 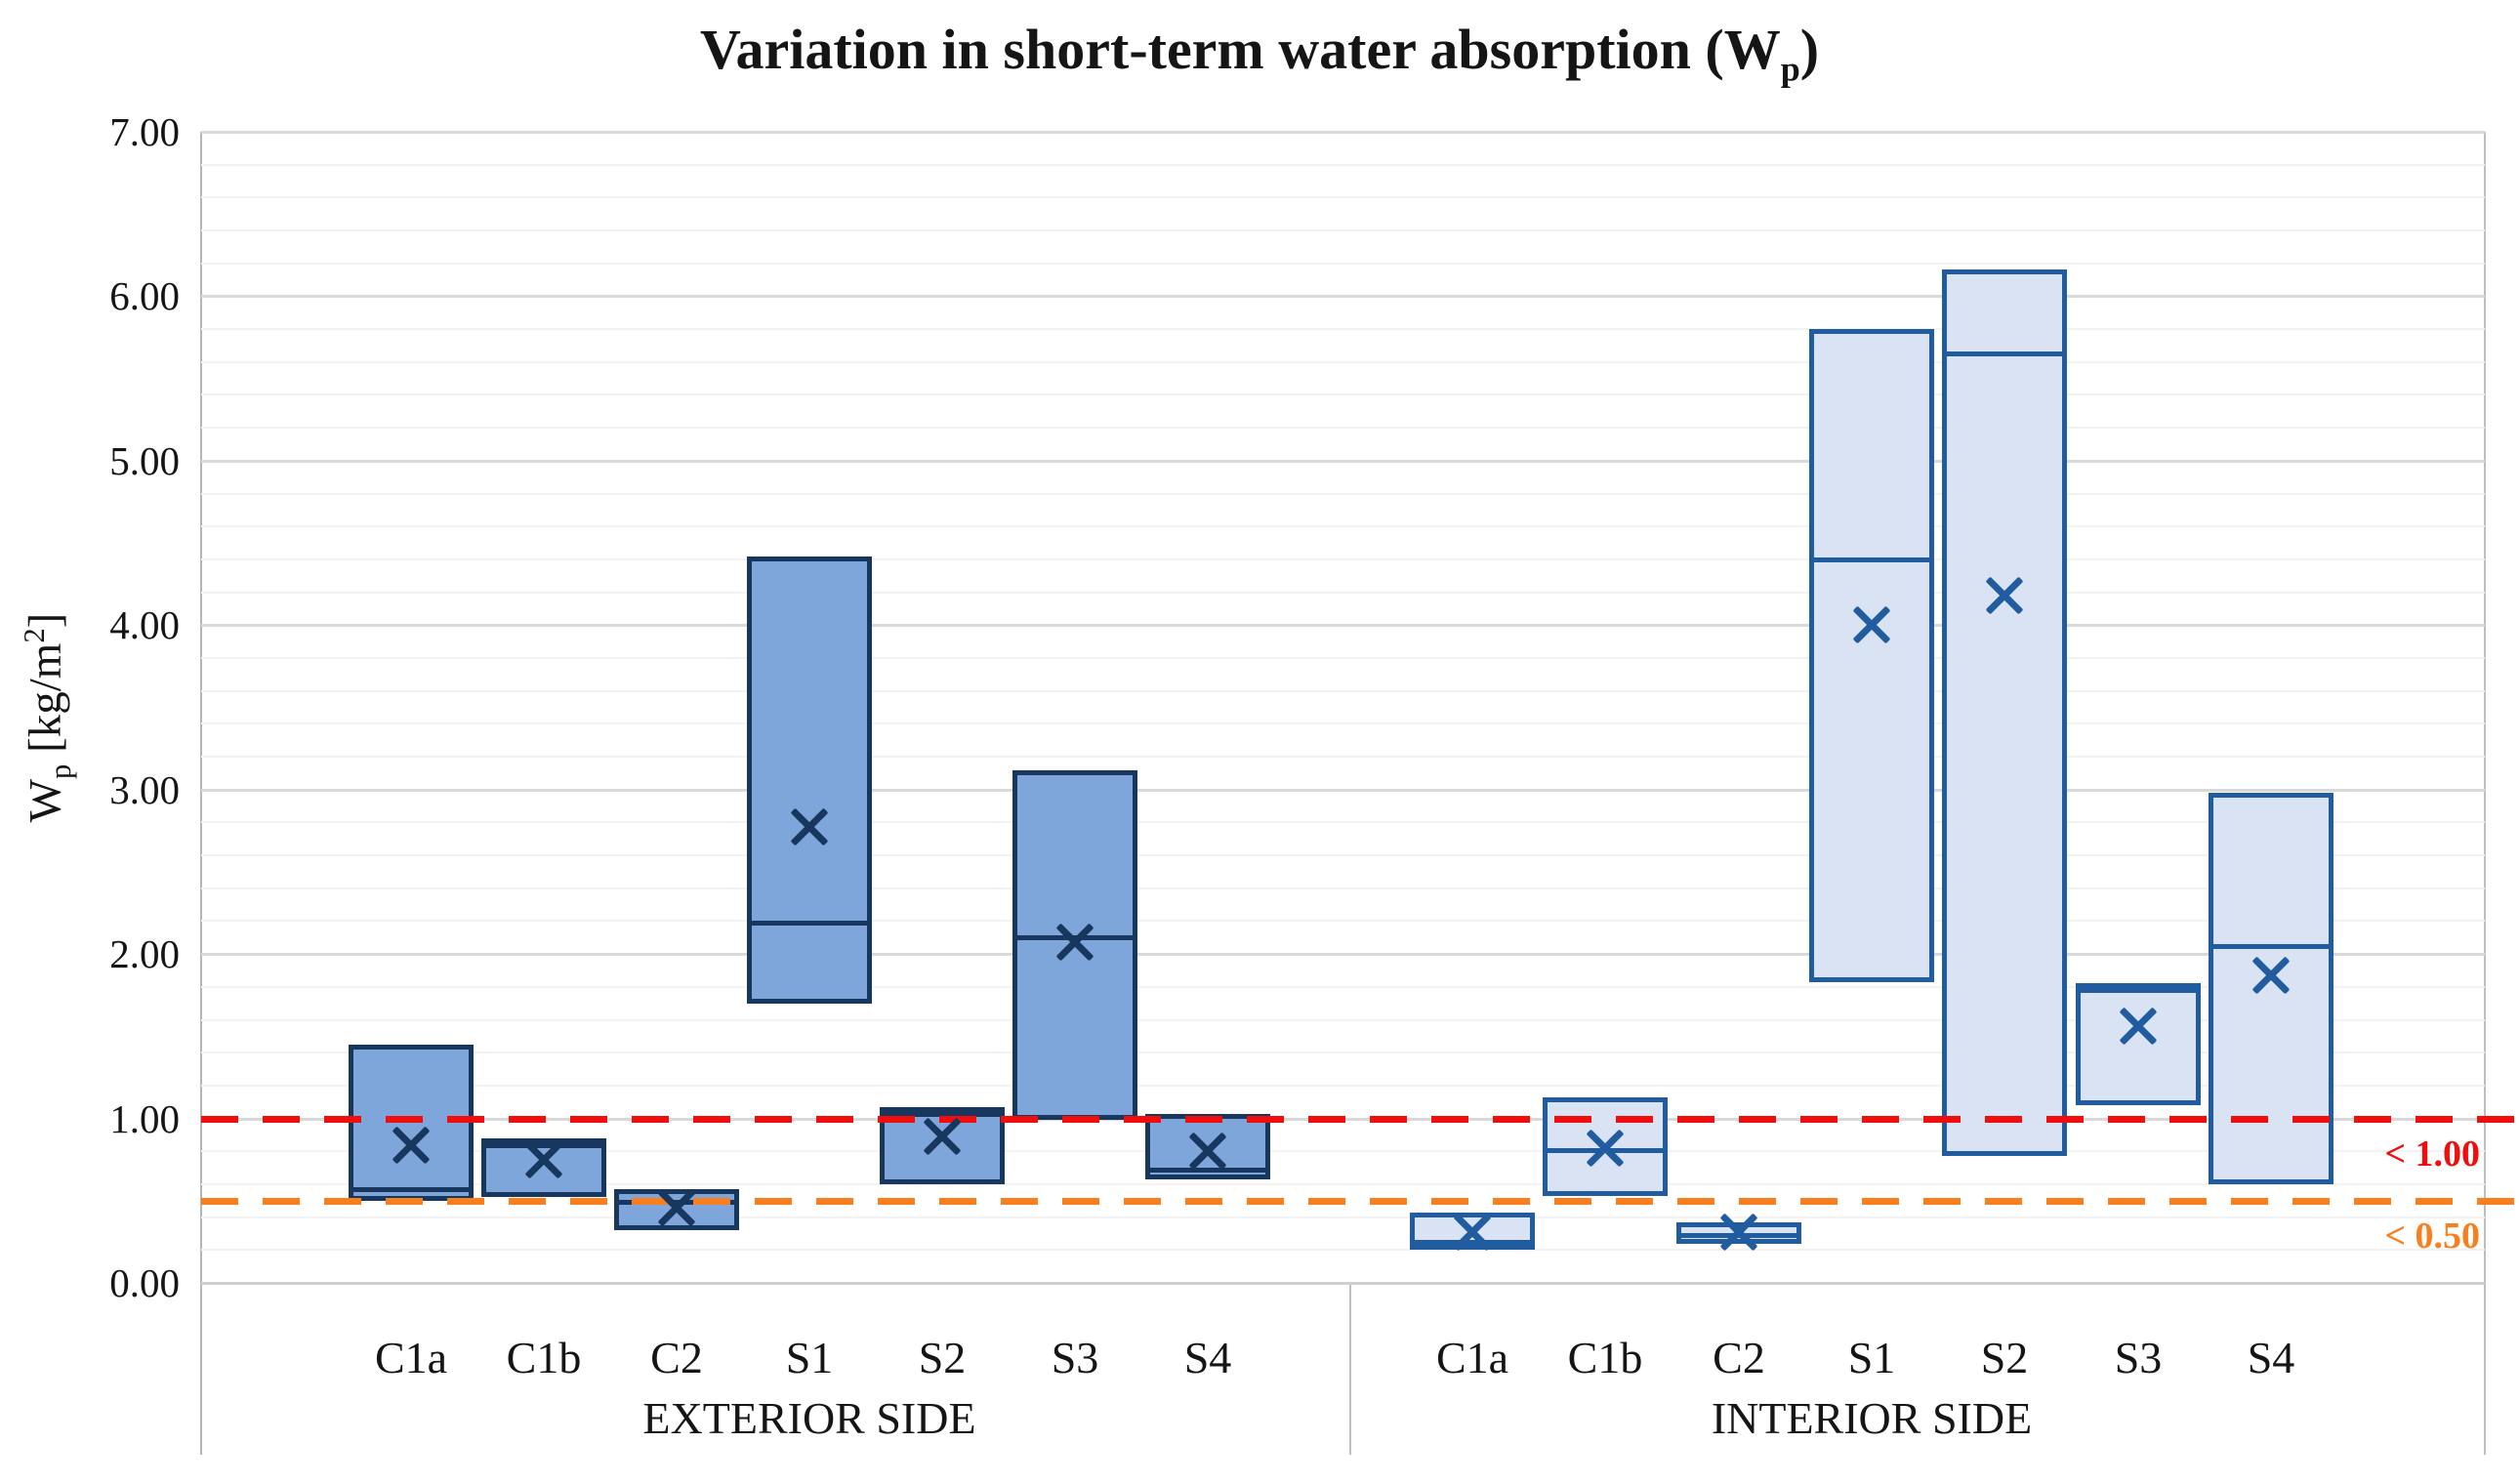 I want to click on x-category-label-interior-S4: S4, so click(x=2271, y=1358).